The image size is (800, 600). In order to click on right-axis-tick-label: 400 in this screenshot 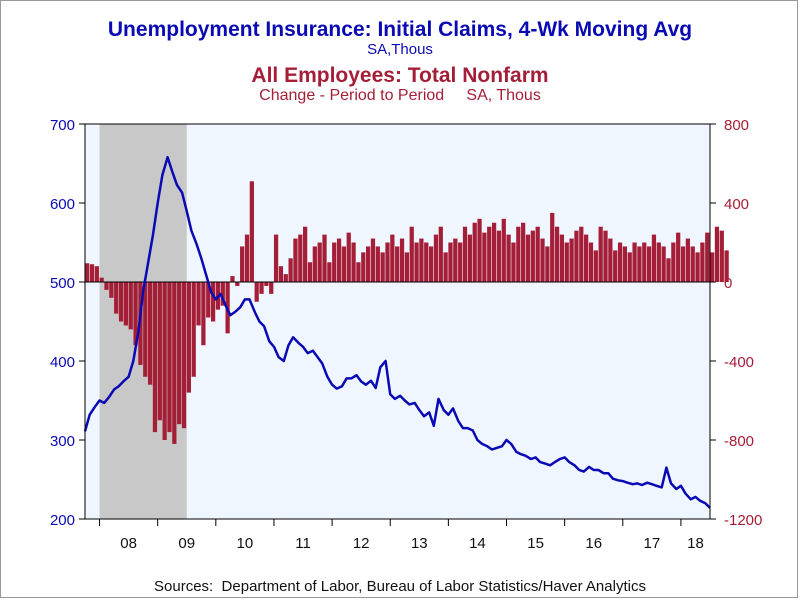, I will do `click(736, 204)`.